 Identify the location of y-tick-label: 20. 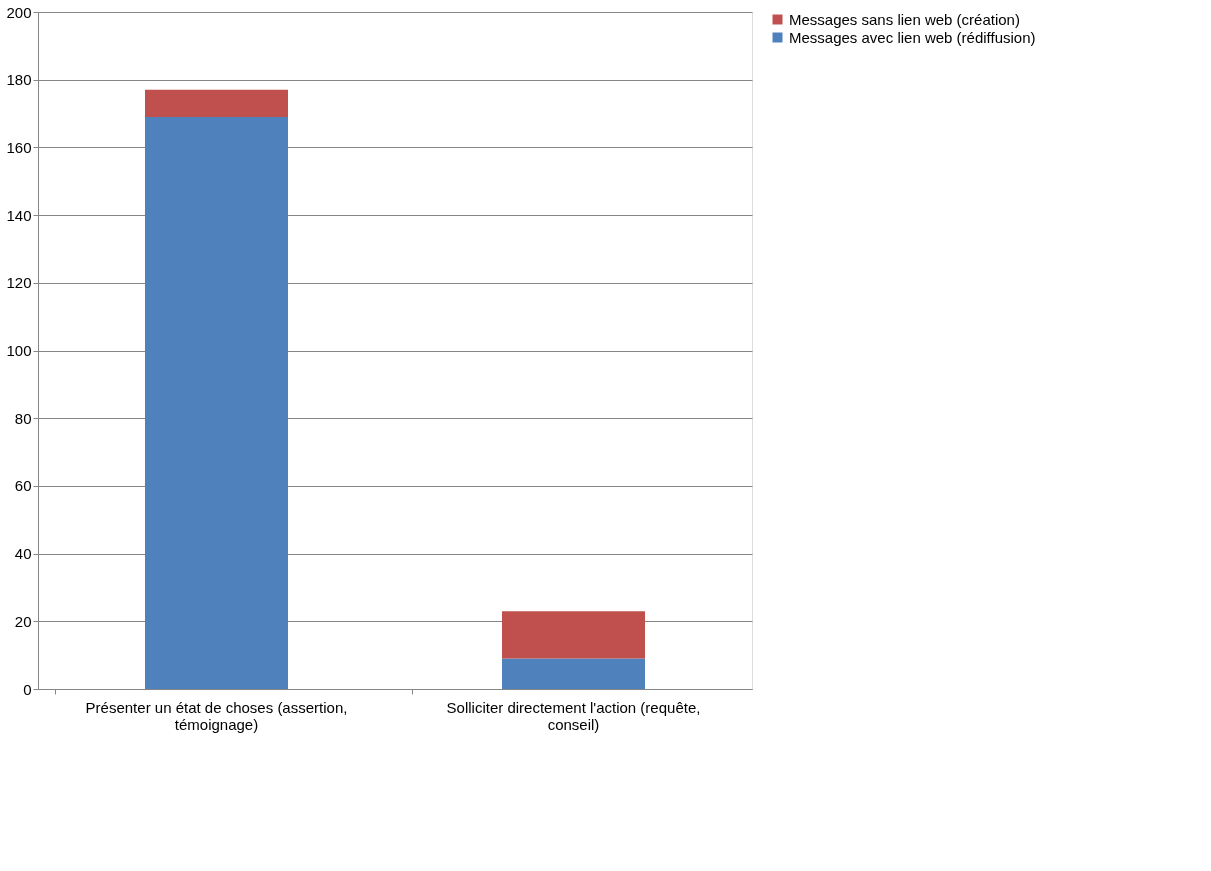
(23, 621).